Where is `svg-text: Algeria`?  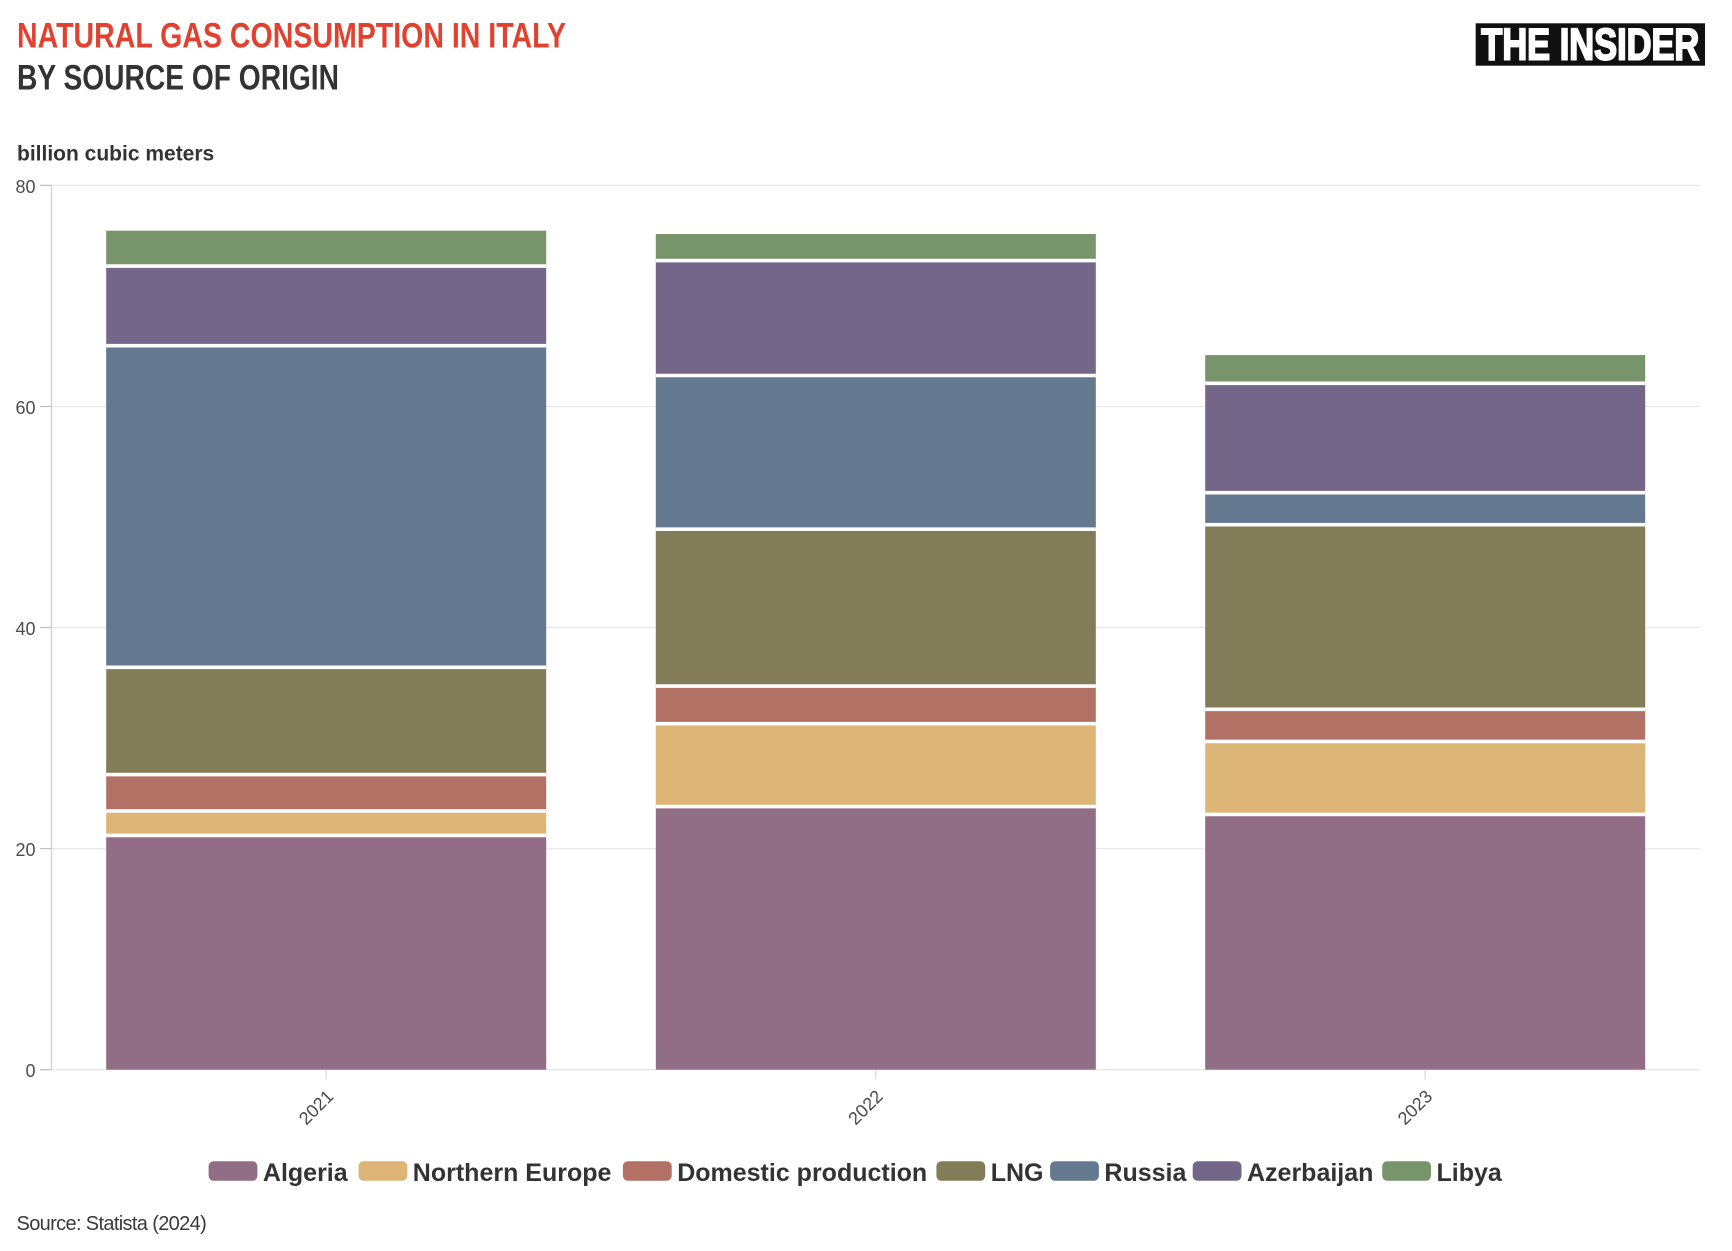
svg-text: Algeria is located at coordinates (306, 1173).